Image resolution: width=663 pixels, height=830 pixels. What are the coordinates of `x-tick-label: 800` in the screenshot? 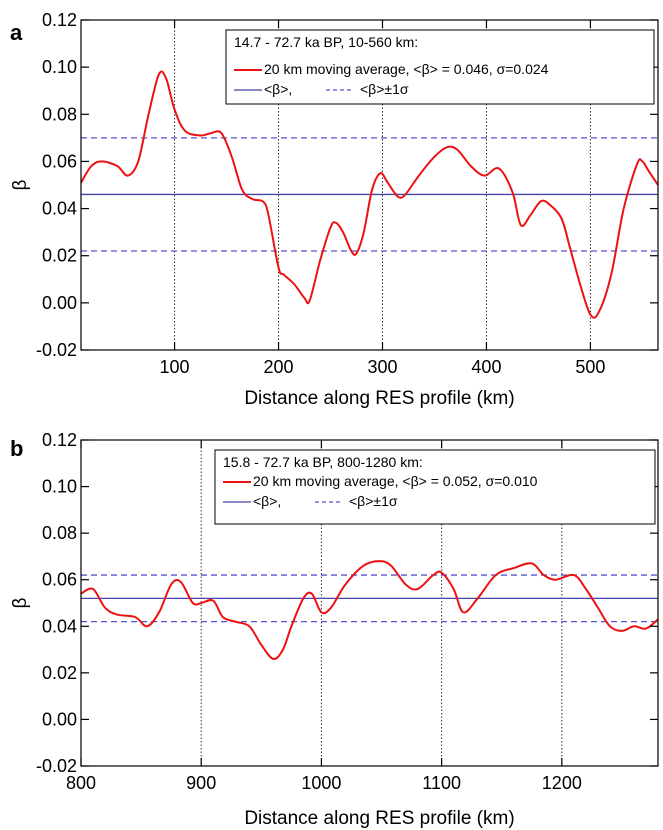 It's located at (81, 783).